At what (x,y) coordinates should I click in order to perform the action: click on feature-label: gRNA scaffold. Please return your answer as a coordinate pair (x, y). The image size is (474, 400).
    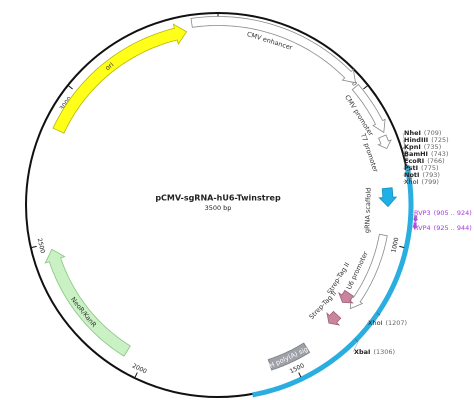
    Looking at the image, I should click on (368, 211).